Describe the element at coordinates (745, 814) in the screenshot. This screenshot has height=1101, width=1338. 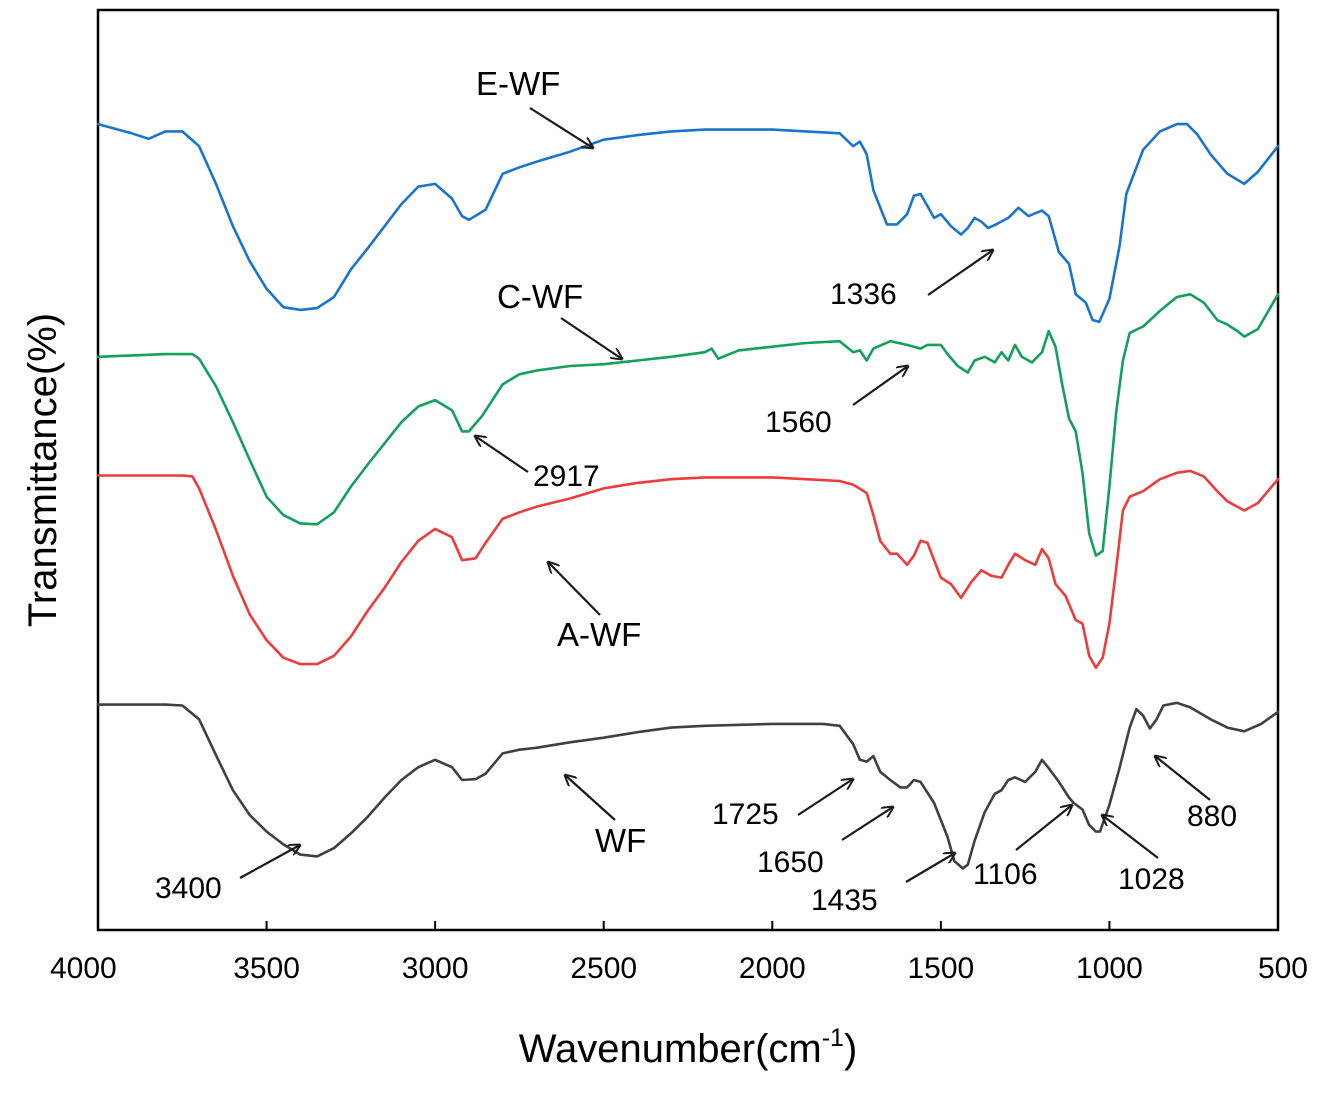
I see `peak-label-1725: 1725` at that location.